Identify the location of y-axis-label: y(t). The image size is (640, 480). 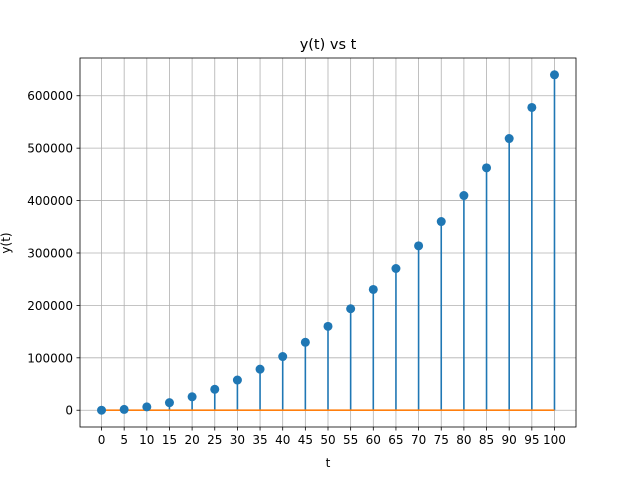
(6, 242).